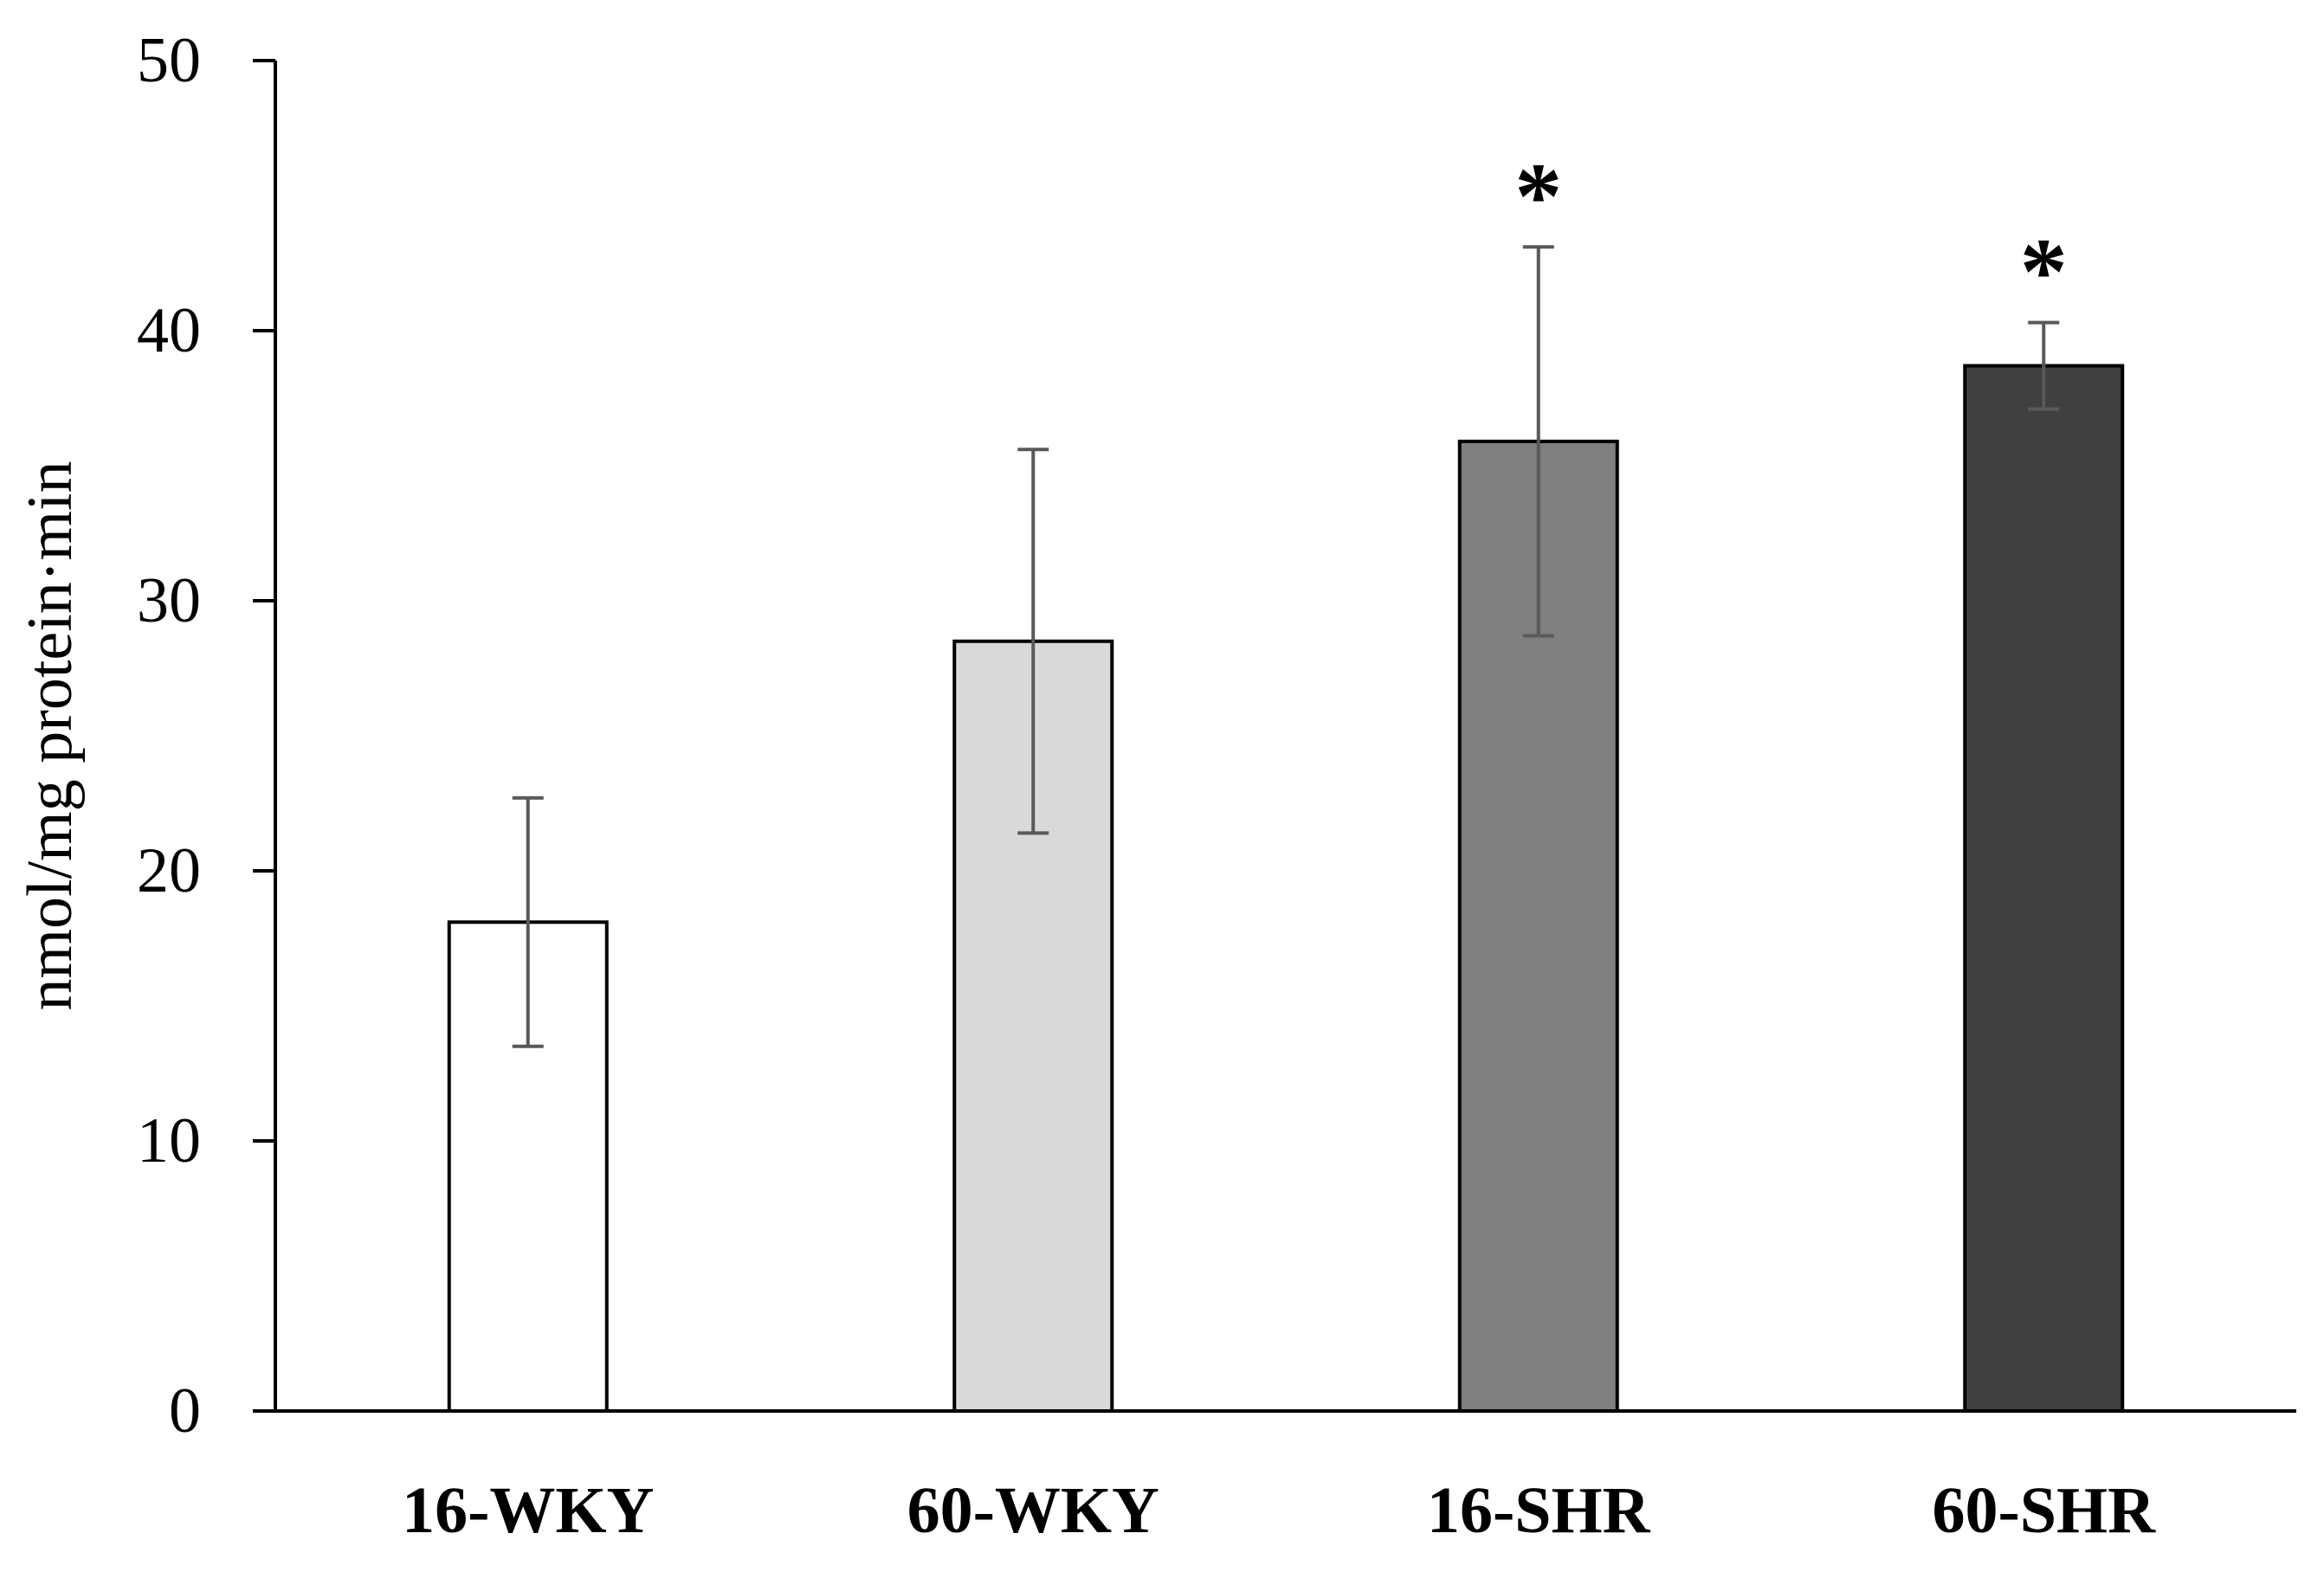 Image resolution: width=2324 pixels, height=1572 pixels. Describe the element at coordinates (1539, 1510) in the screenshot. I see `x-tick-label: 16-SHR` at that location.